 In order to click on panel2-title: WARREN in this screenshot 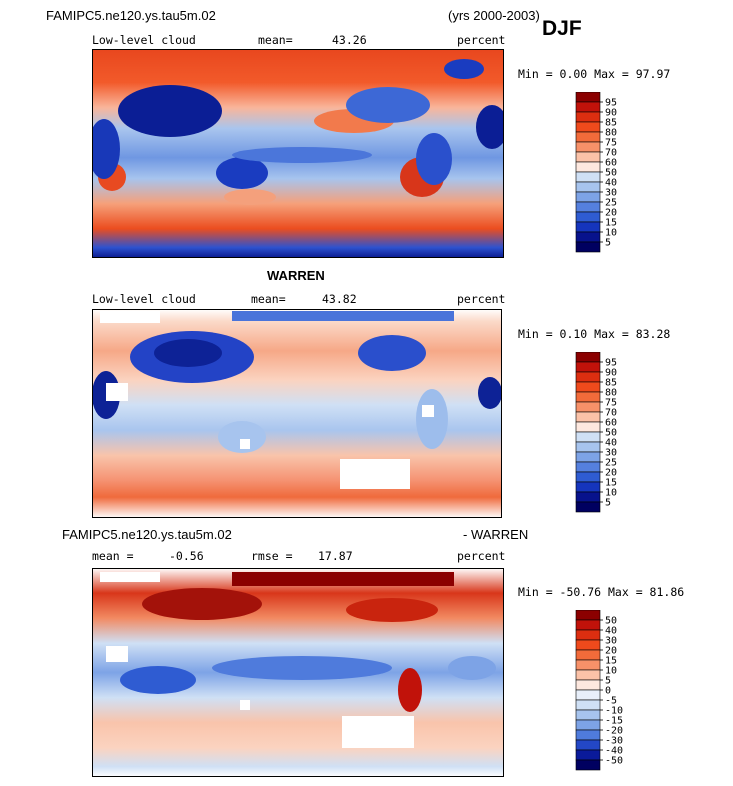, I will do `click(296, 275)`.